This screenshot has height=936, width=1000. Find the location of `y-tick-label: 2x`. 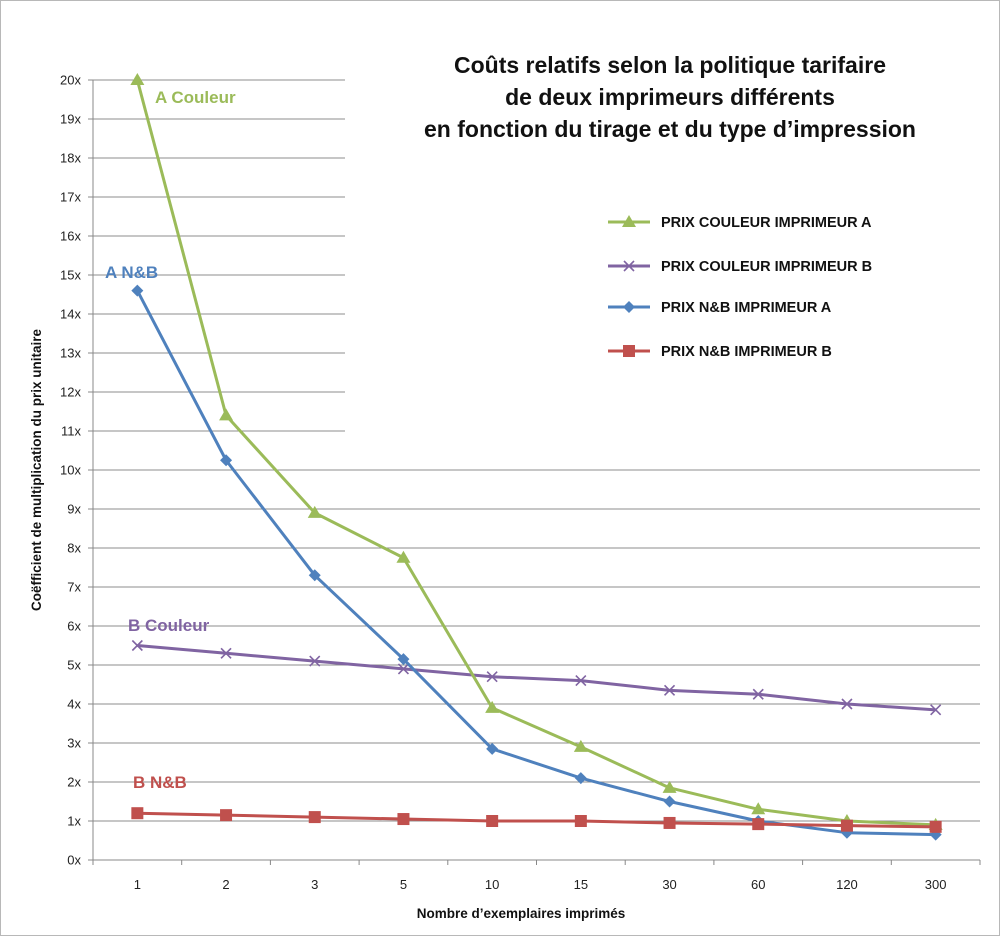

y-tick-label: 2x is located at coordinates (74, 782).